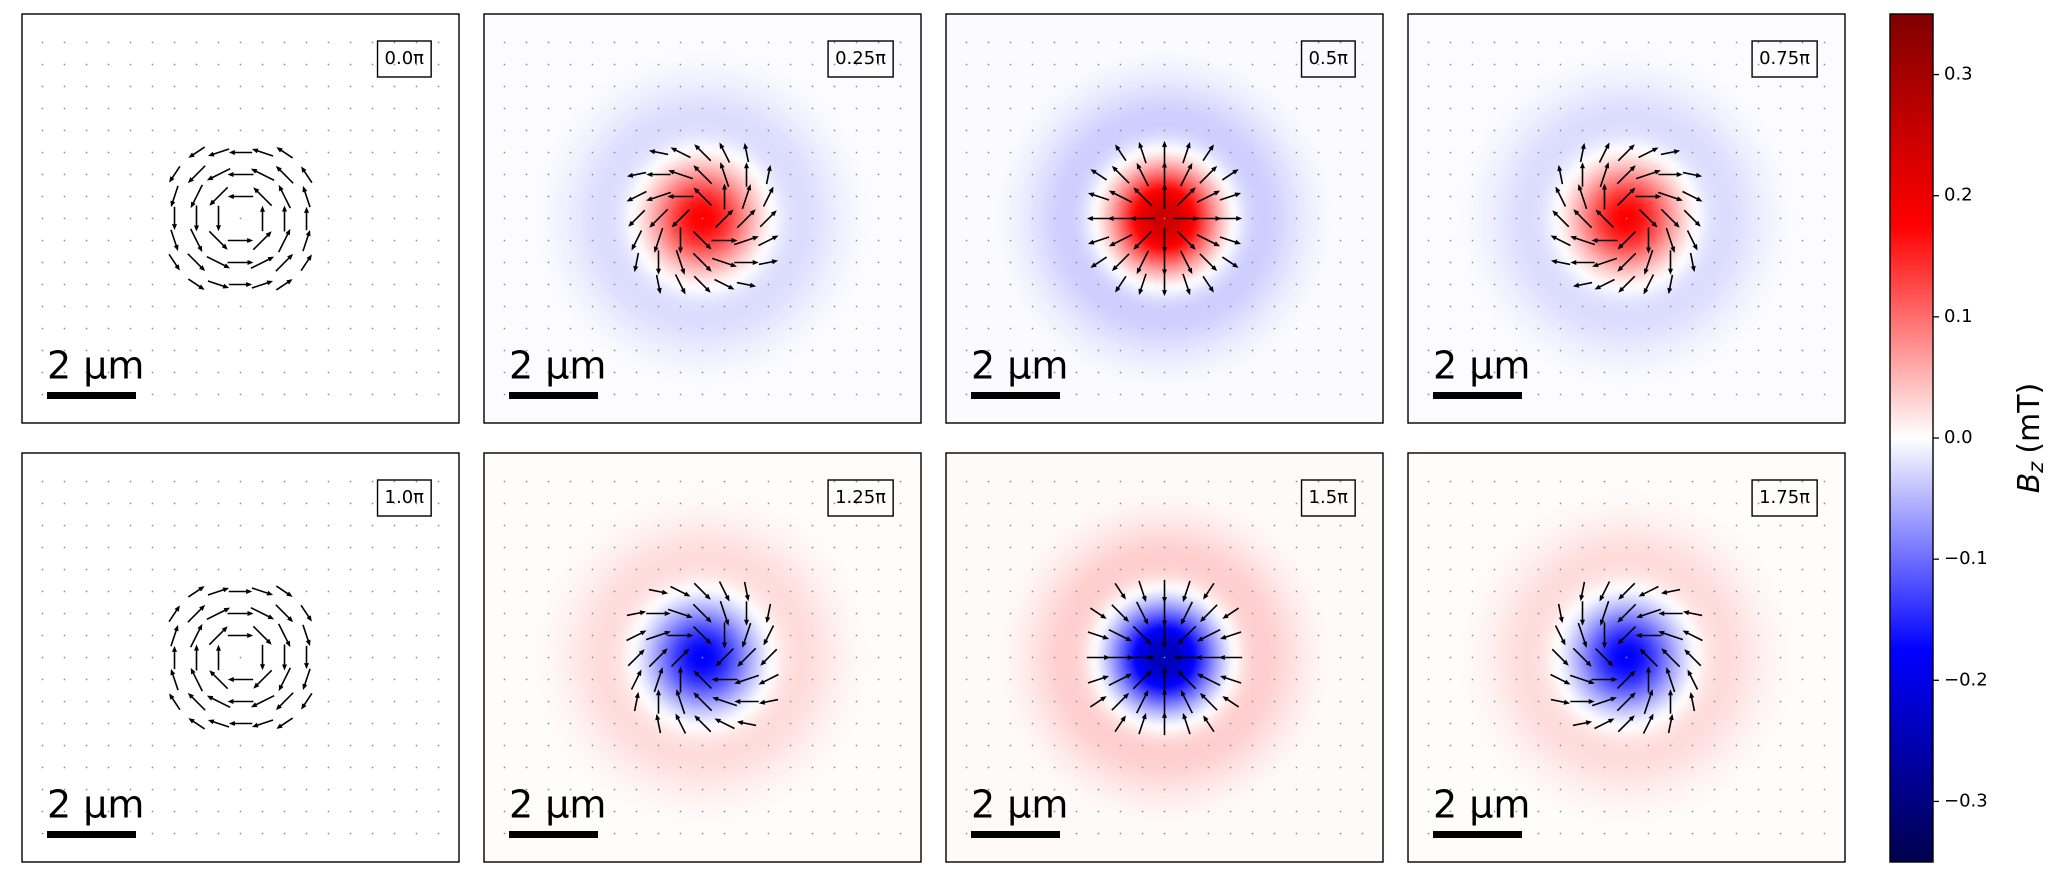 This screenshot has height=885, width=2058. Describe the element at coordinates (860, 497) in the screenshot. I see `phase-label: 1.25π` at that location.